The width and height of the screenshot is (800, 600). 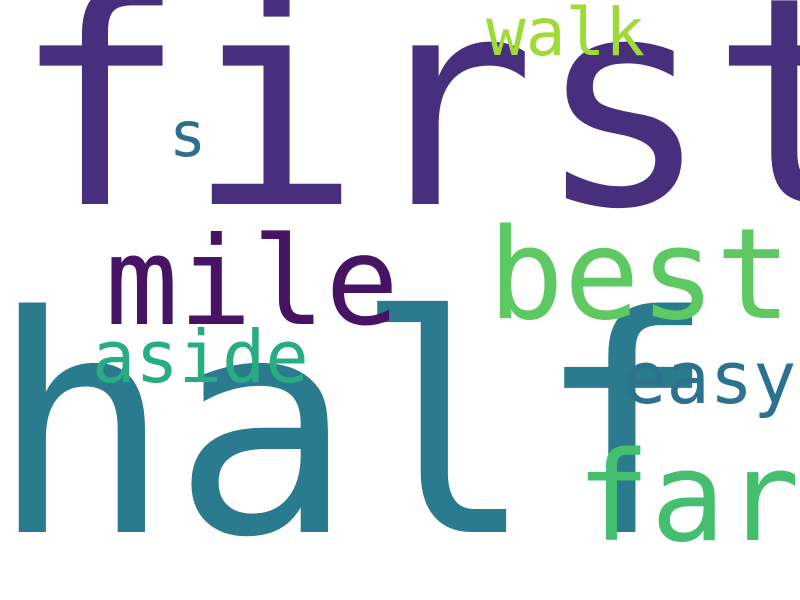 I want to click on word-far: far, so click(x=688, y=498).